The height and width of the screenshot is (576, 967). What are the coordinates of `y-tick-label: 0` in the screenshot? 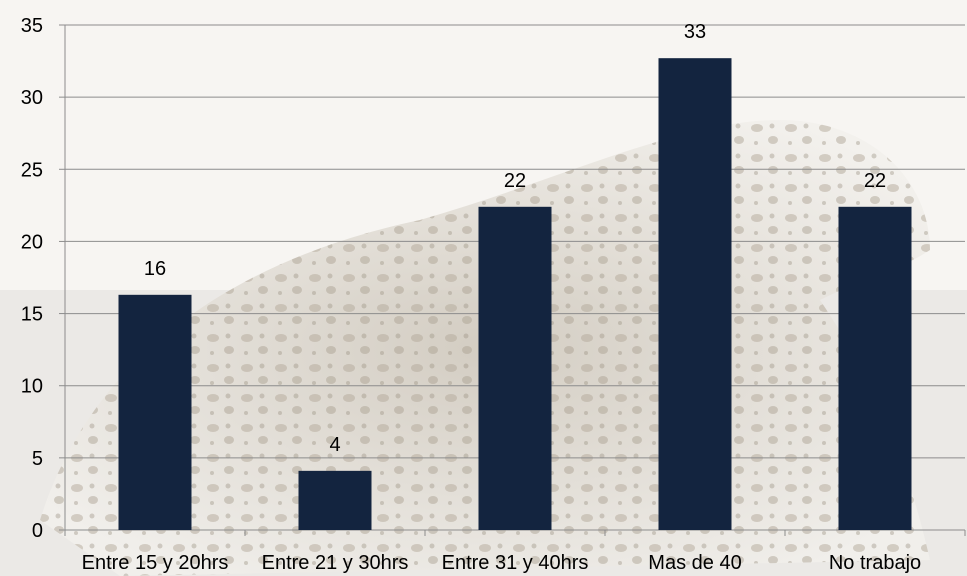 It's located at (37, 531).